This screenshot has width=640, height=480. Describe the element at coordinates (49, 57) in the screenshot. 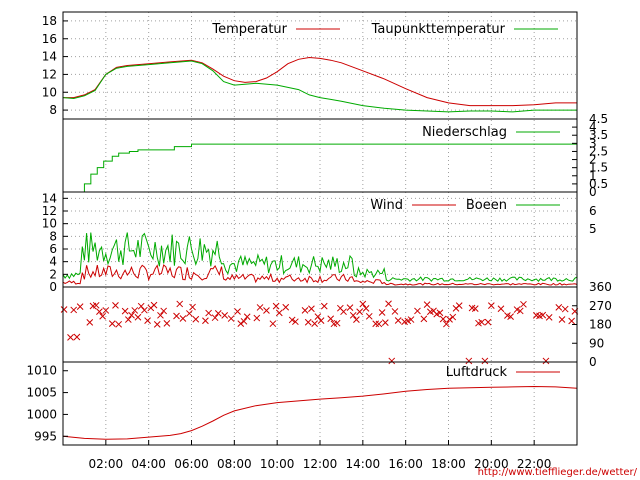

I see `y-tick-label: 14` at that location.